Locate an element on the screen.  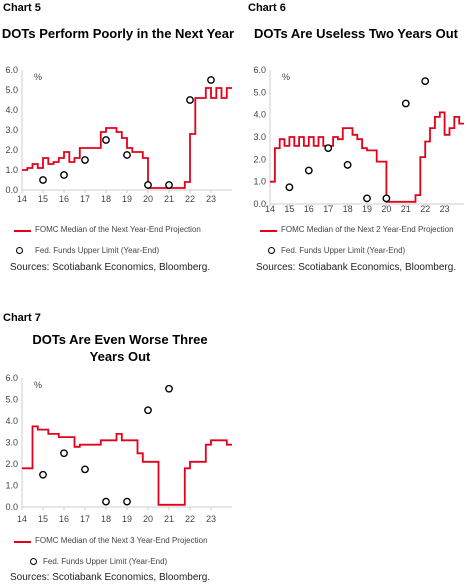
chart-6-legend-funds: Fed. Funds Upper Limit (Year-End) is located at coordinates (343, 250).